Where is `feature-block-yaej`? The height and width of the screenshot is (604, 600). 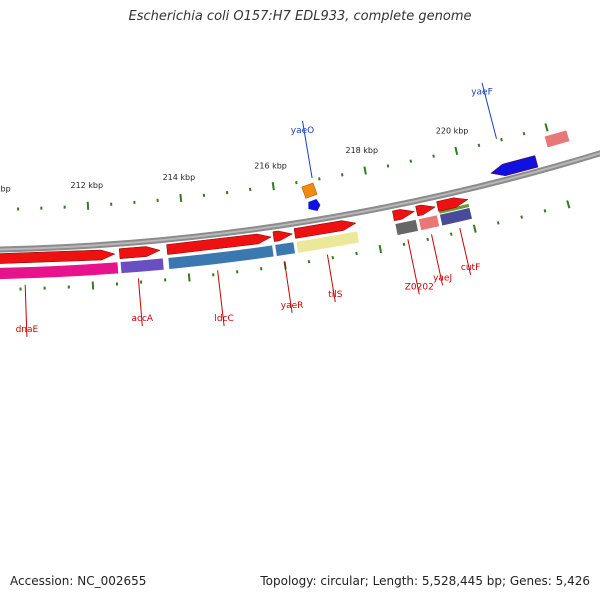
feature-block-yaej is located at coordinates (428, 223).